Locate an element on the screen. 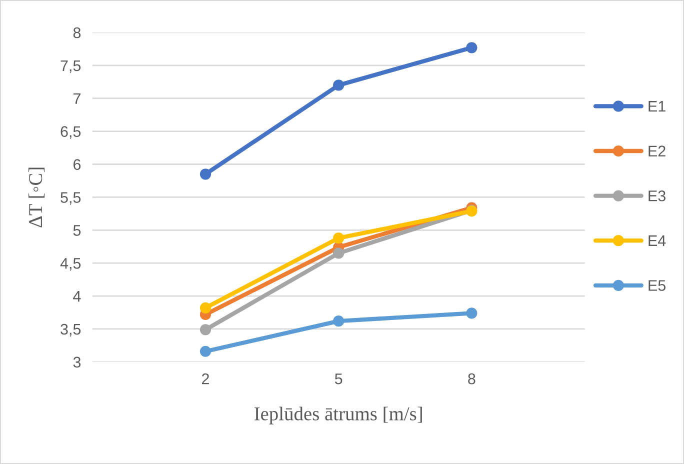 This screenshot has width=684, height=464. legend-label: E5 is located at coordinates (657, 285).